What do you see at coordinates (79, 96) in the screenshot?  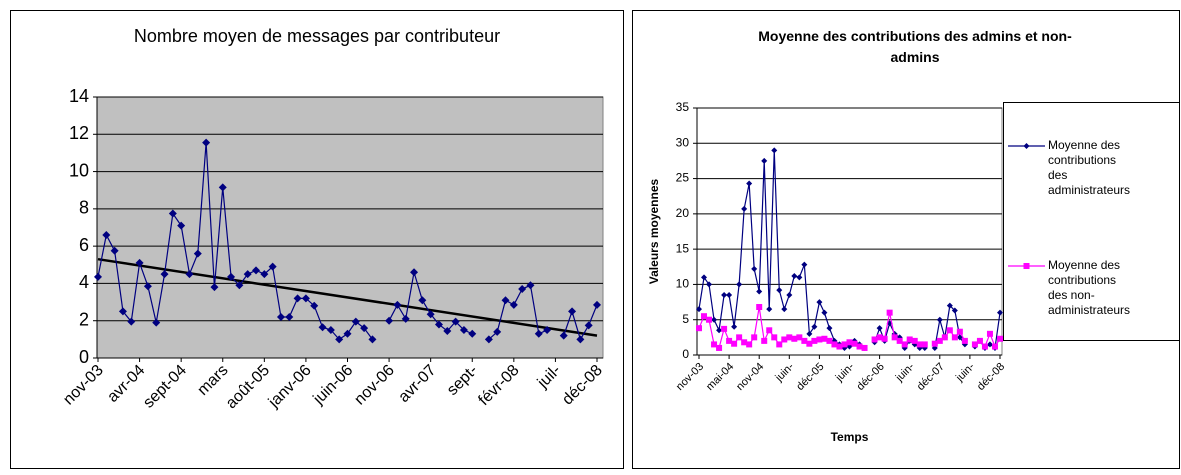 I see `y-tick-label: 14` at bounding box center [79, 96].